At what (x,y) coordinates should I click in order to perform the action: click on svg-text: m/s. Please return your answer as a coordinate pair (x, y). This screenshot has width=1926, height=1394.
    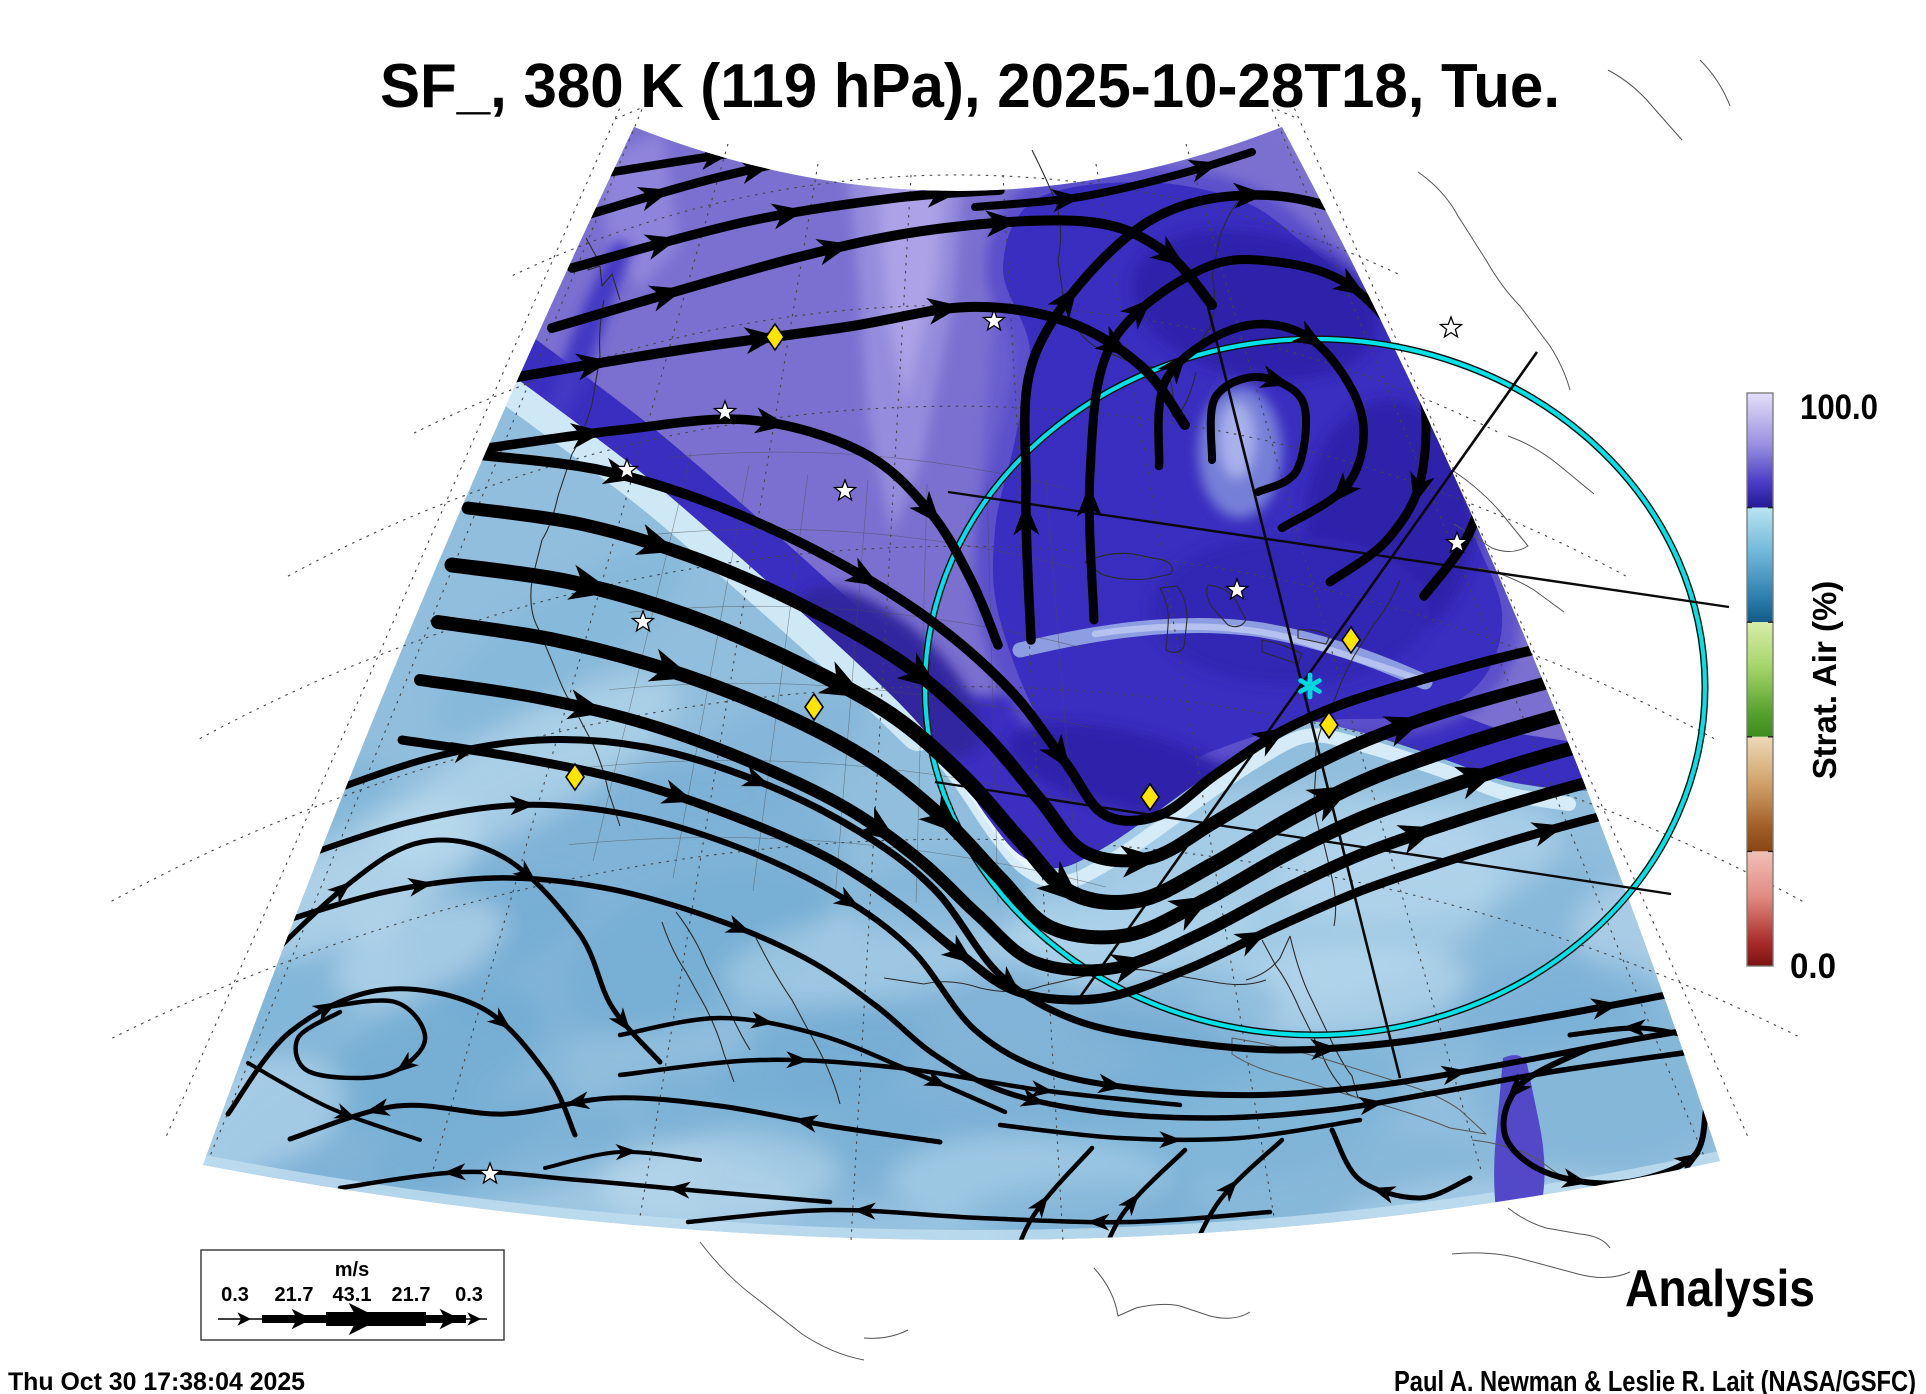
    Looking at the image, I should click on (352, 1270).